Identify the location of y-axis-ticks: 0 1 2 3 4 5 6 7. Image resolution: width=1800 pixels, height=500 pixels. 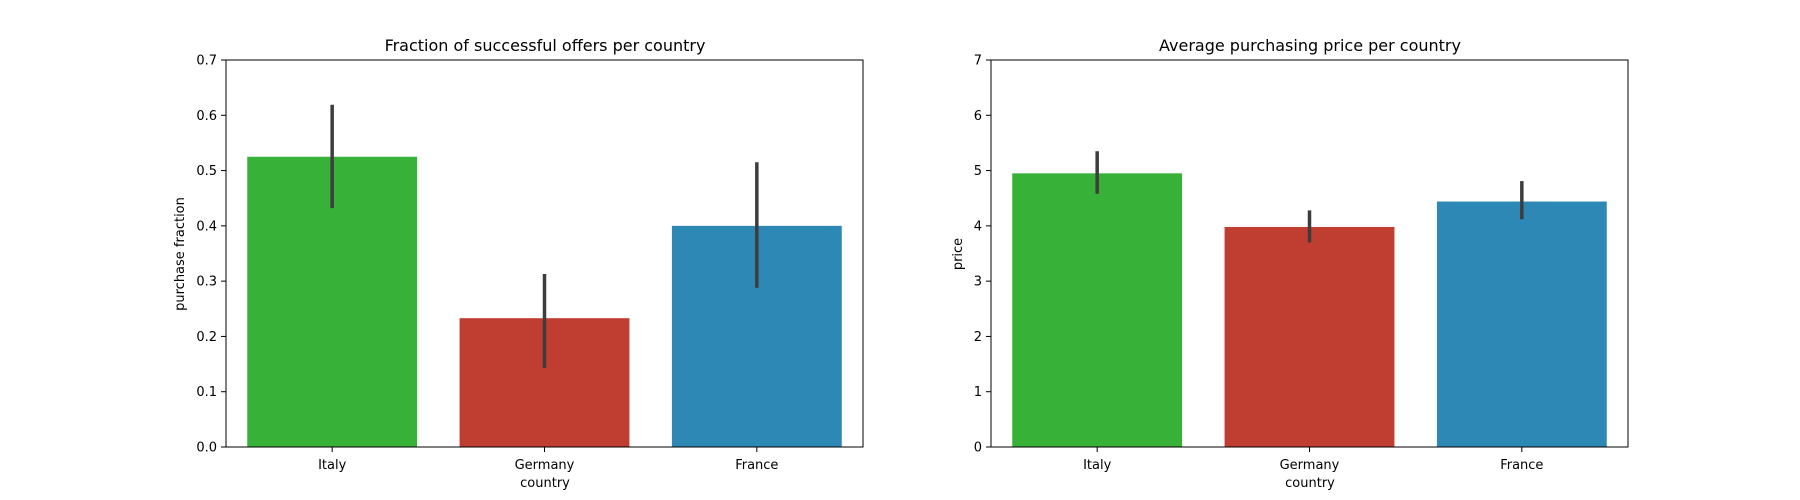
(982, 255).